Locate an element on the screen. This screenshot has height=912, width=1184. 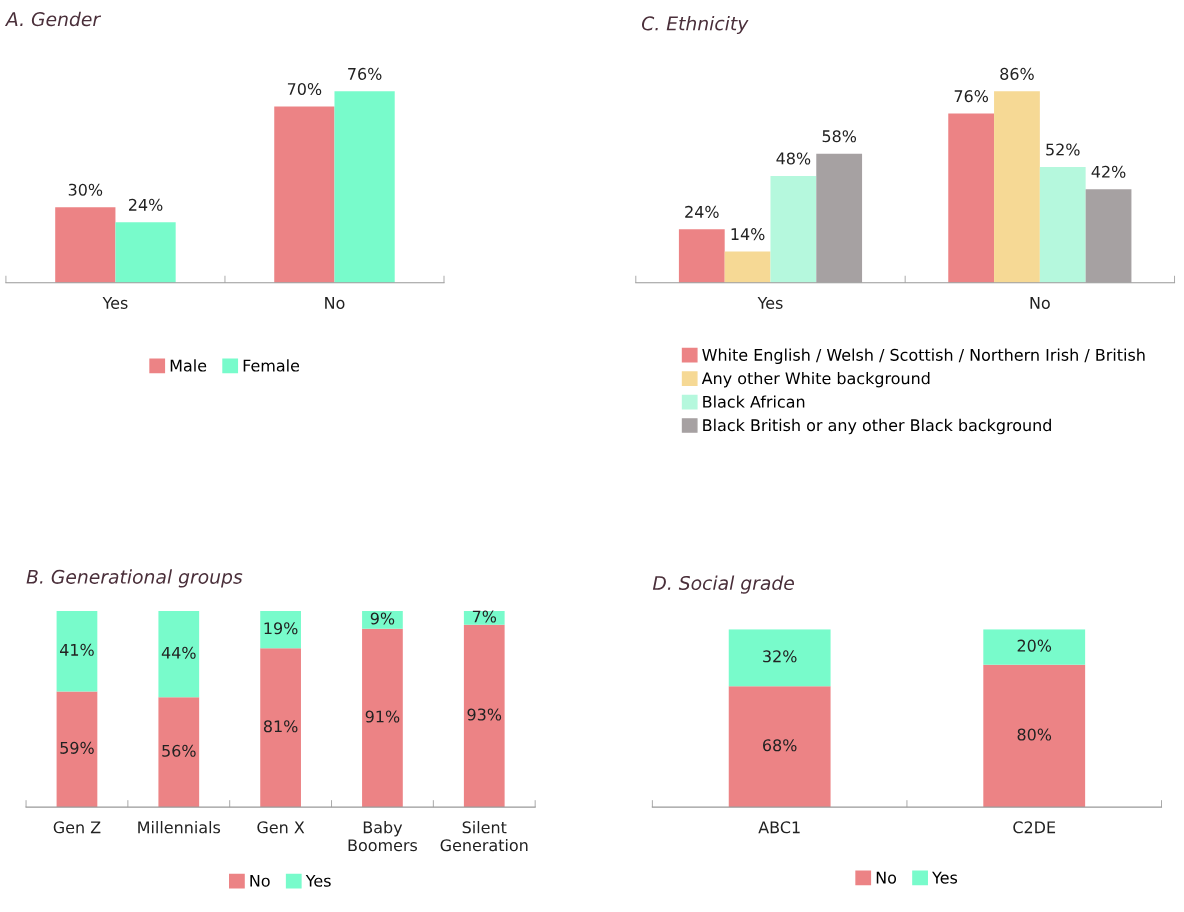
data-label: 9% is located at coordinates (382, 618).